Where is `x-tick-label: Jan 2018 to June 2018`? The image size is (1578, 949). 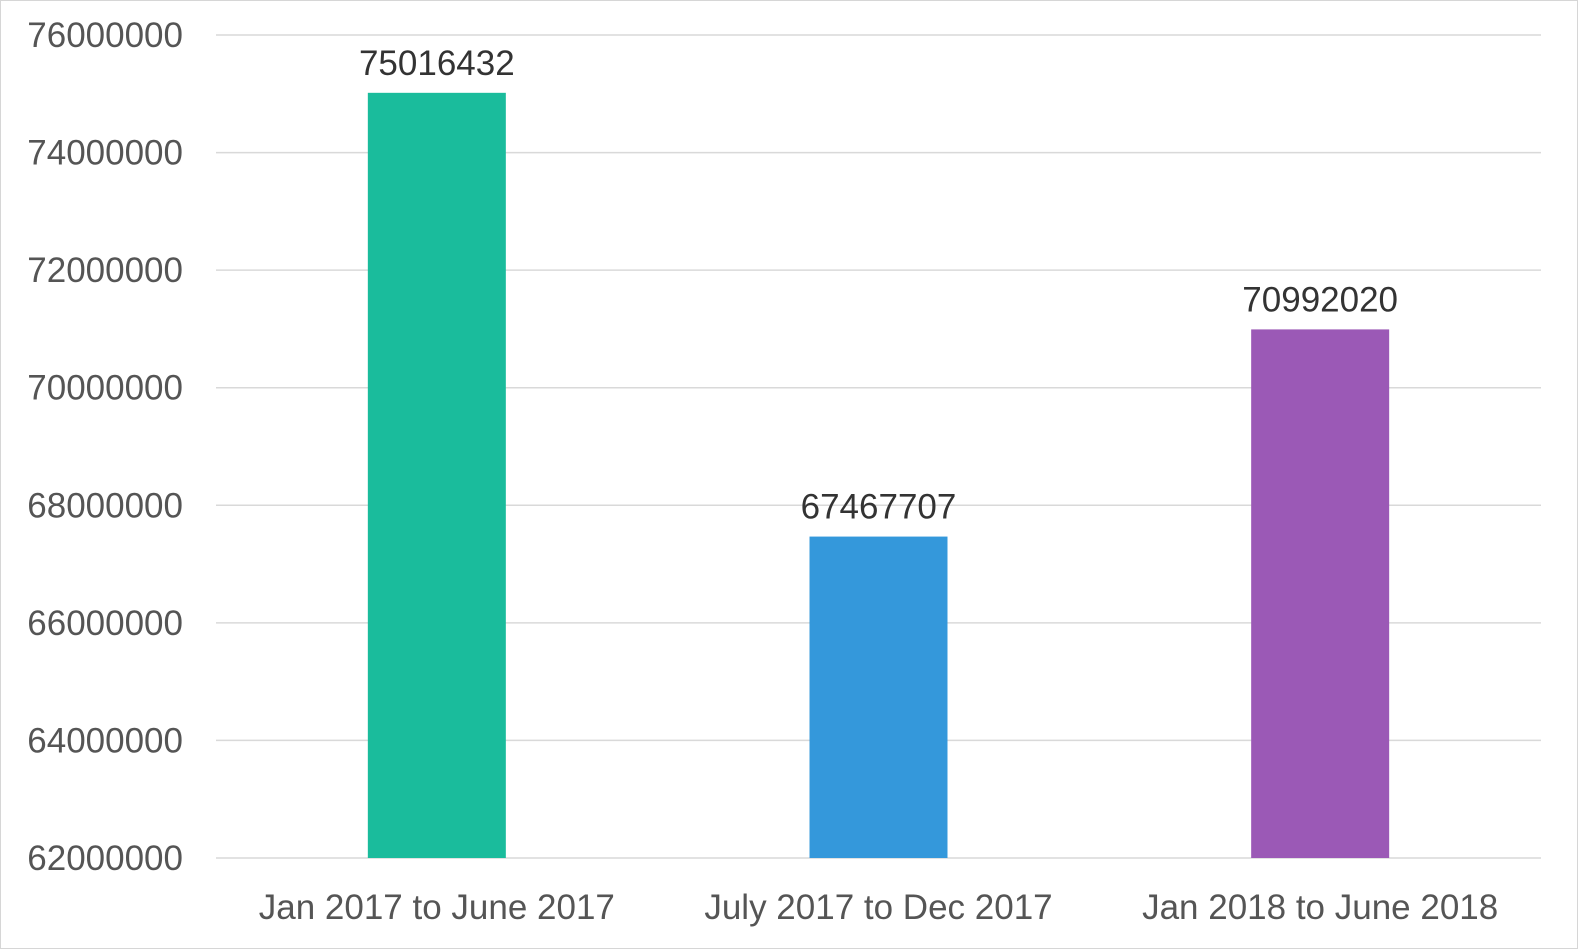
x-tick-label: Jan 2018 to June 2018 is located at coordinates (1320, 907).